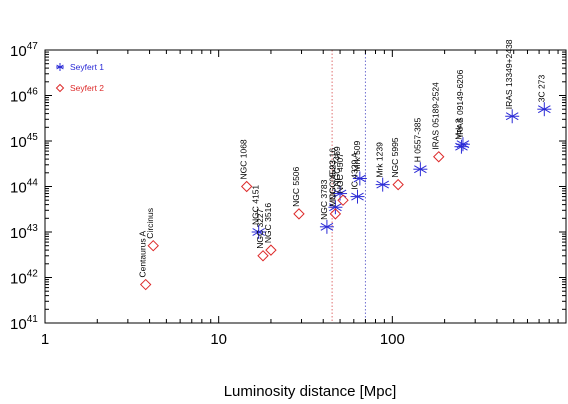 The image size is (568, 404). What do you see at coordinates (256, 205) in the screenshot?
I see `point-label: NGC 4151` at bounding box center [256, 205].